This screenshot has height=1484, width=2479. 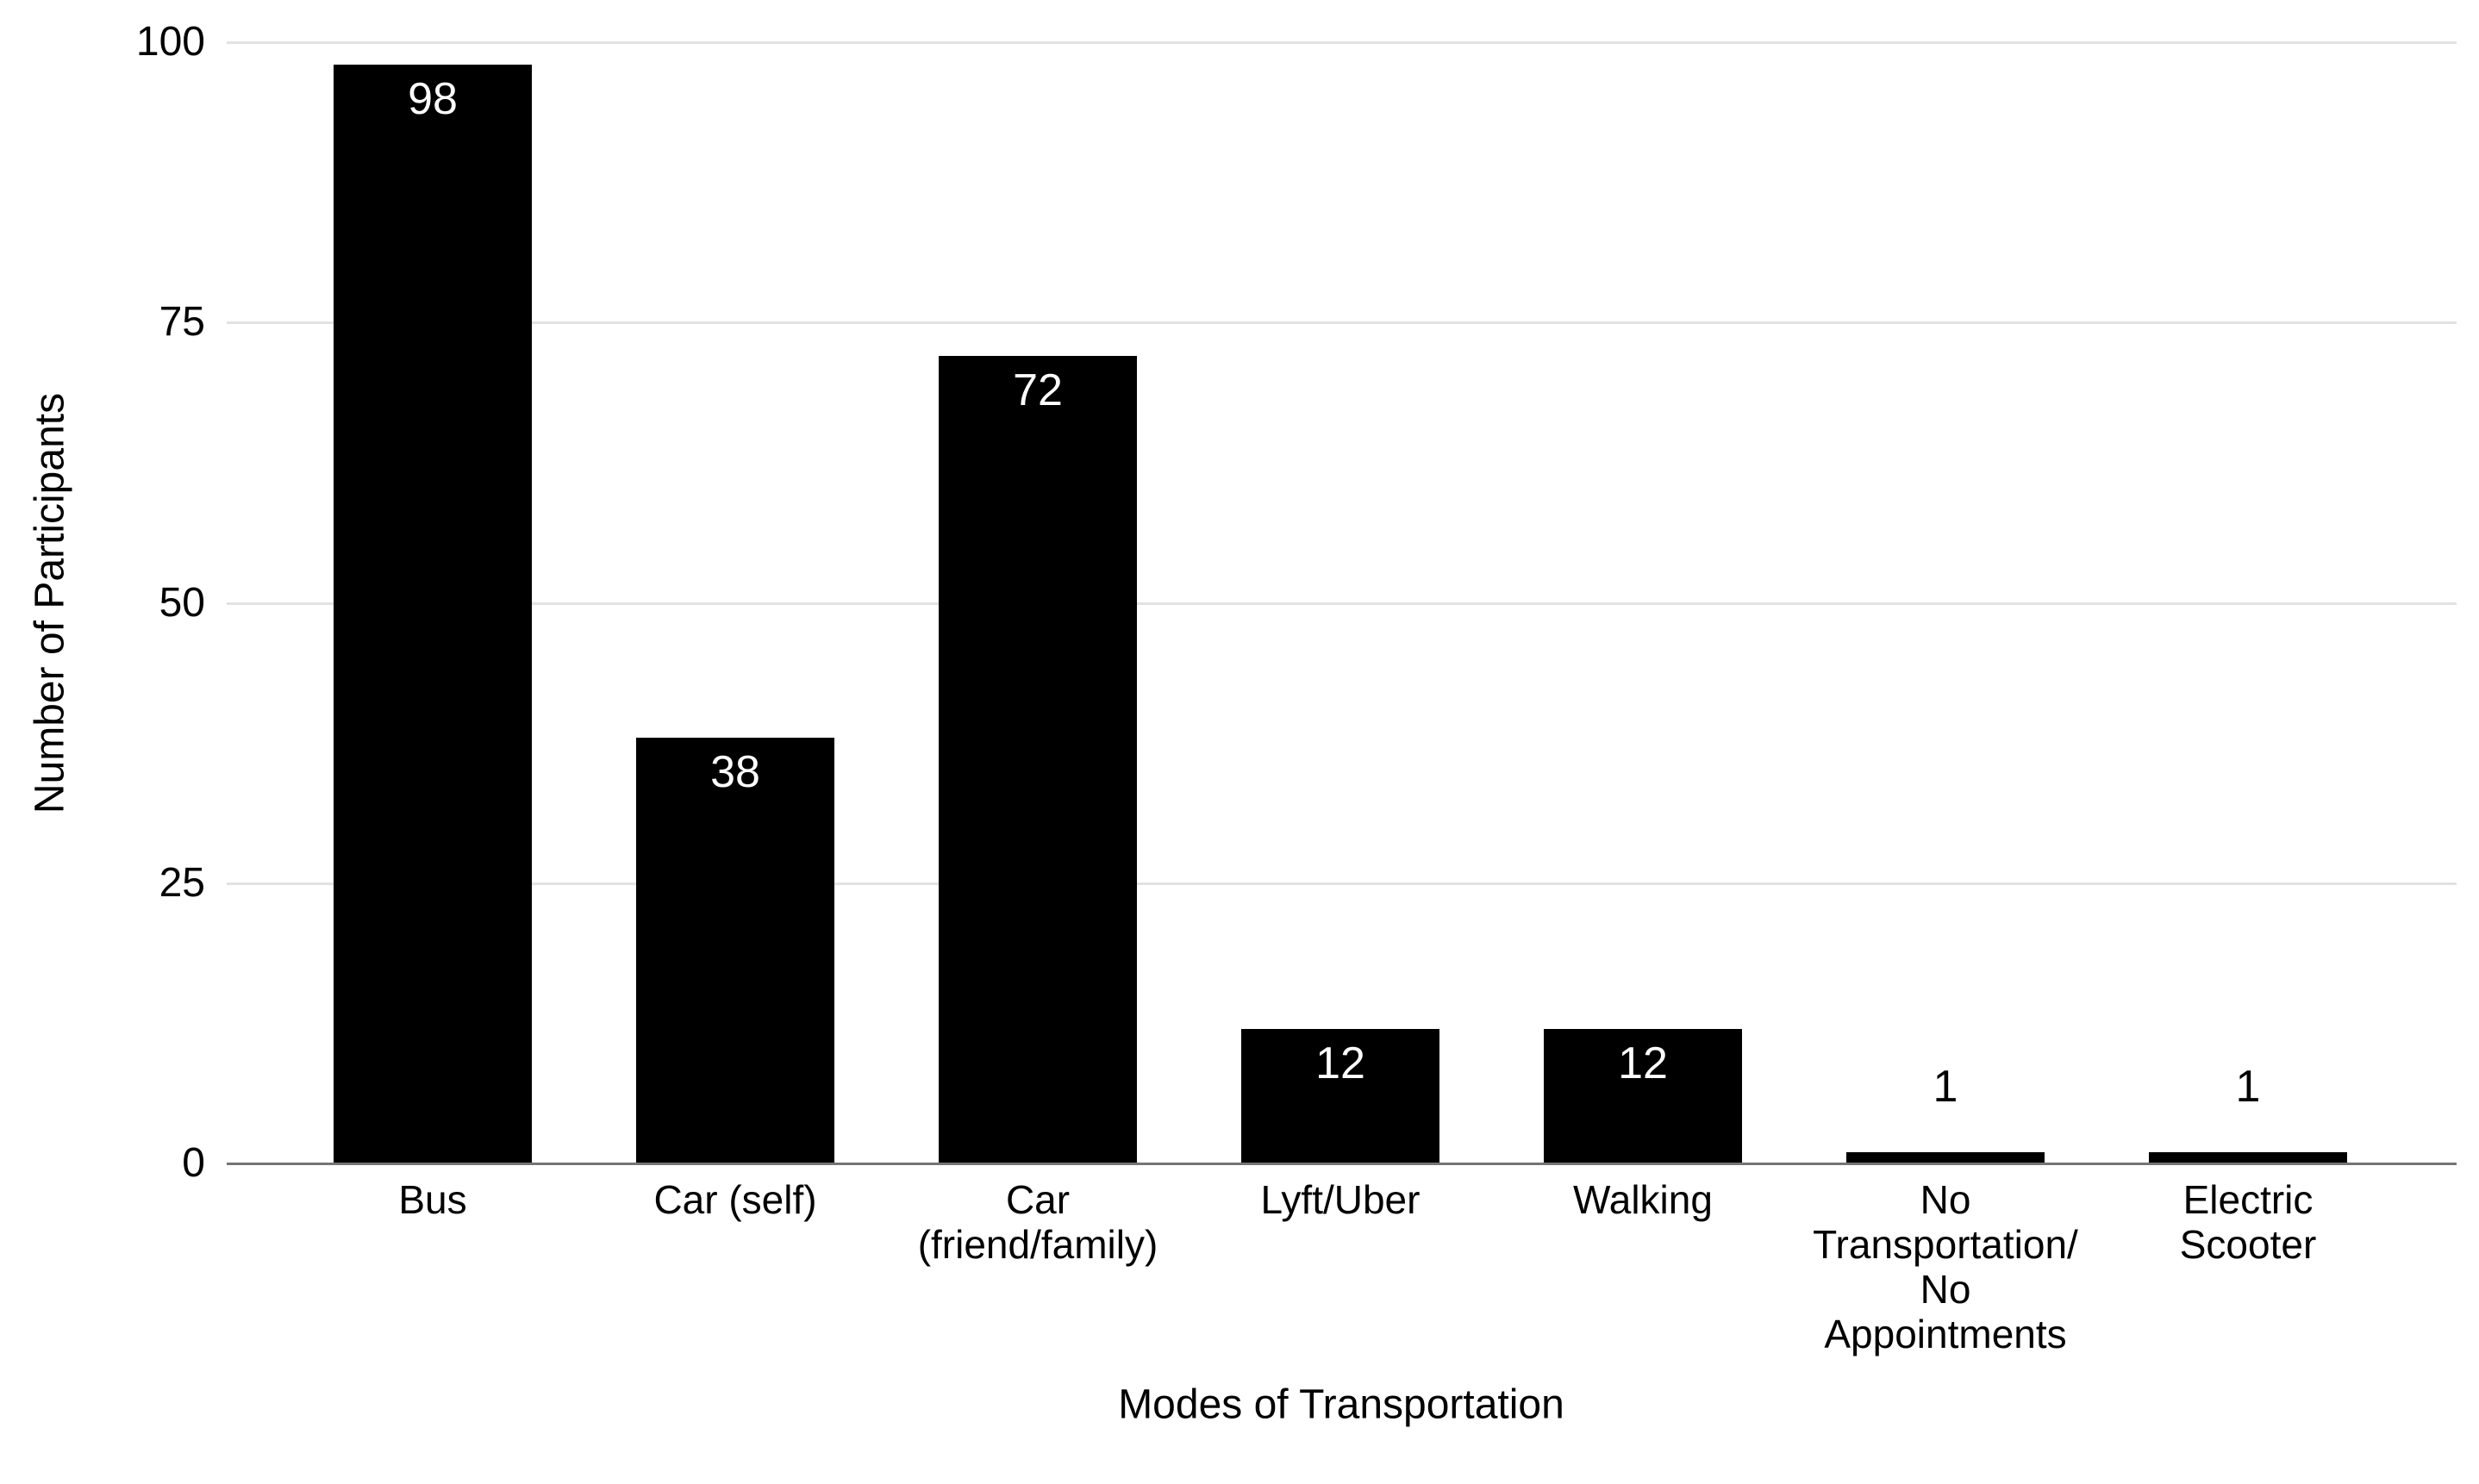 What do you see at coordinates (1945, 1266) in the screenshot?
I see `category-label: No Transportation/ No Appointments` at bounding box center [1945, 1266].